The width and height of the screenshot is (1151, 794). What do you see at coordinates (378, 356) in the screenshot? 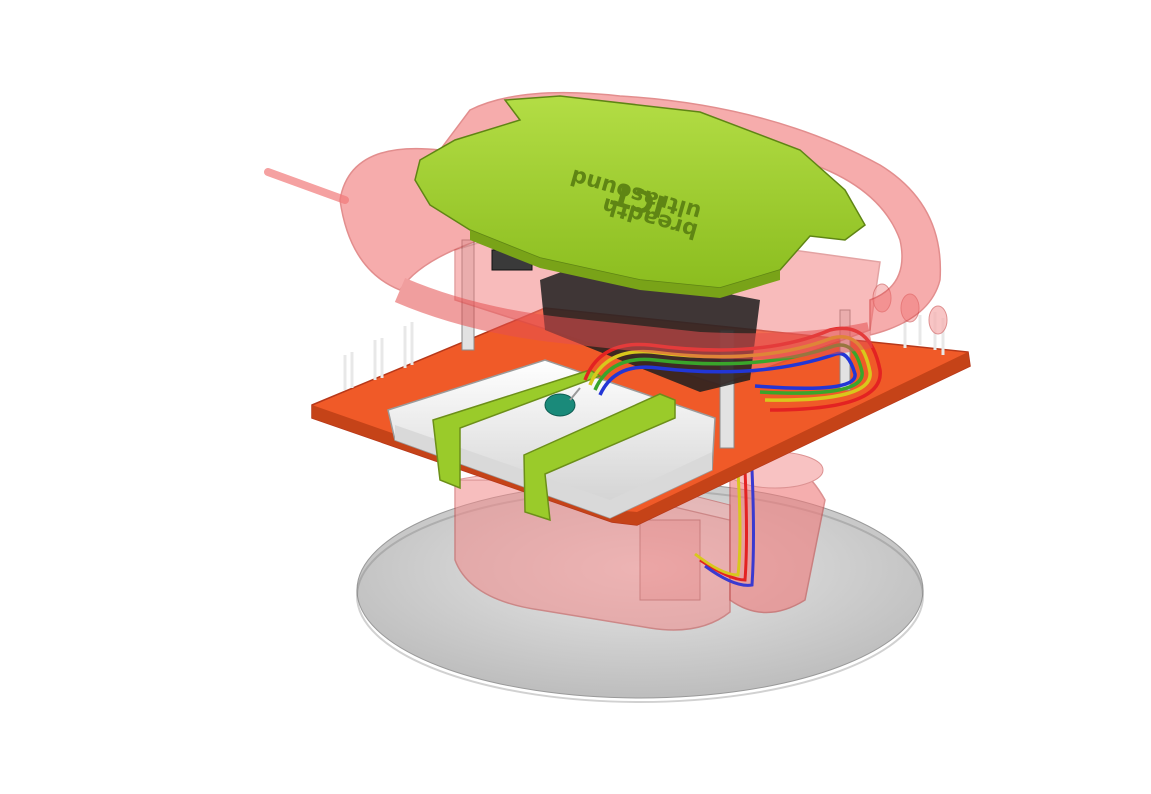
I see `header-pins-left` at bounding box center [378, 356].